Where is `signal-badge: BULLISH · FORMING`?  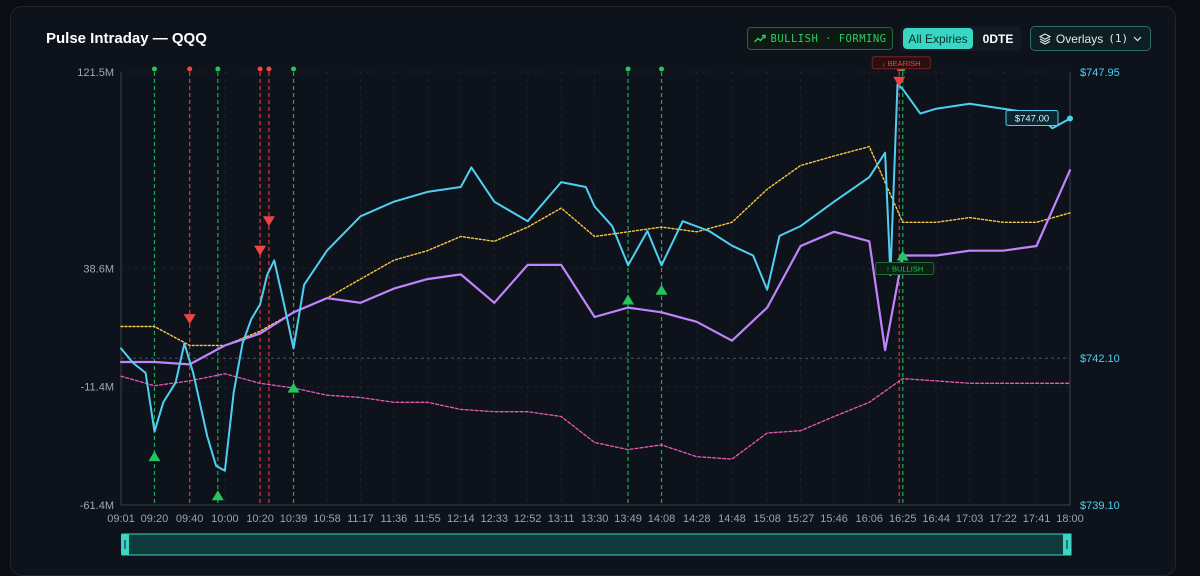 signal-badge: BULLISH · FORMING is located at coordinates (820, 38).